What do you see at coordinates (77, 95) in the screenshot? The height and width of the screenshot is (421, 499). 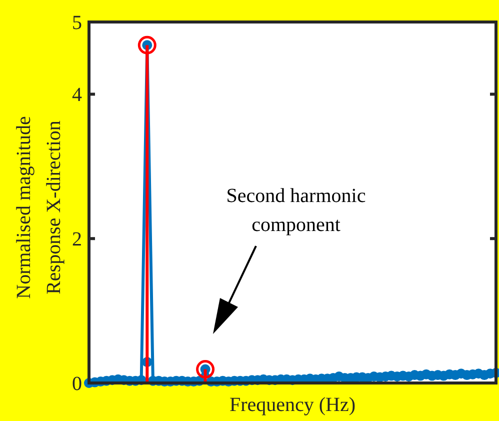 I see `y-tick-label: 4` at bounding box center [77, 95].